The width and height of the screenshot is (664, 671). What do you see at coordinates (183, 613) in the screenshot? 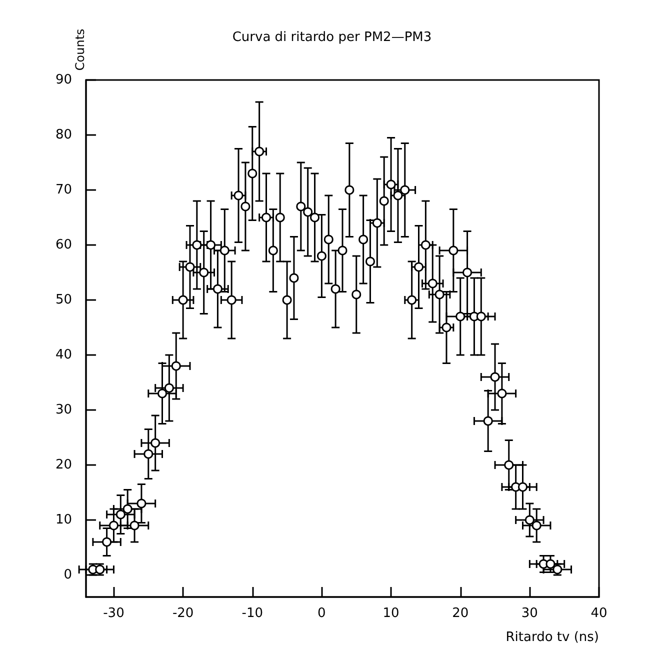
I see `x-tick-label: -20` at bounding box center [183, 613].